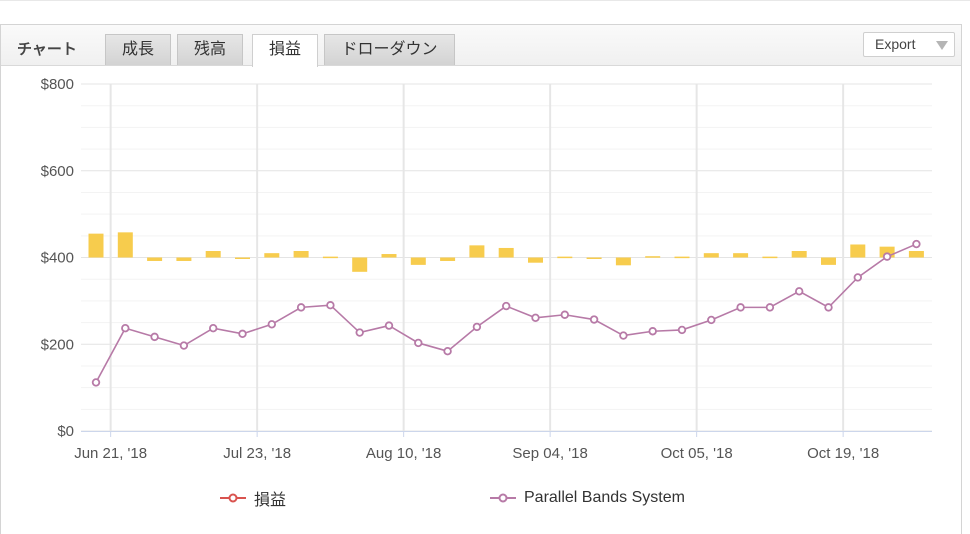  What do you see at coordinates (270, 500) in the screenshot?
I see `legend-label-profit: 損益` at bounding box center [270, 500].